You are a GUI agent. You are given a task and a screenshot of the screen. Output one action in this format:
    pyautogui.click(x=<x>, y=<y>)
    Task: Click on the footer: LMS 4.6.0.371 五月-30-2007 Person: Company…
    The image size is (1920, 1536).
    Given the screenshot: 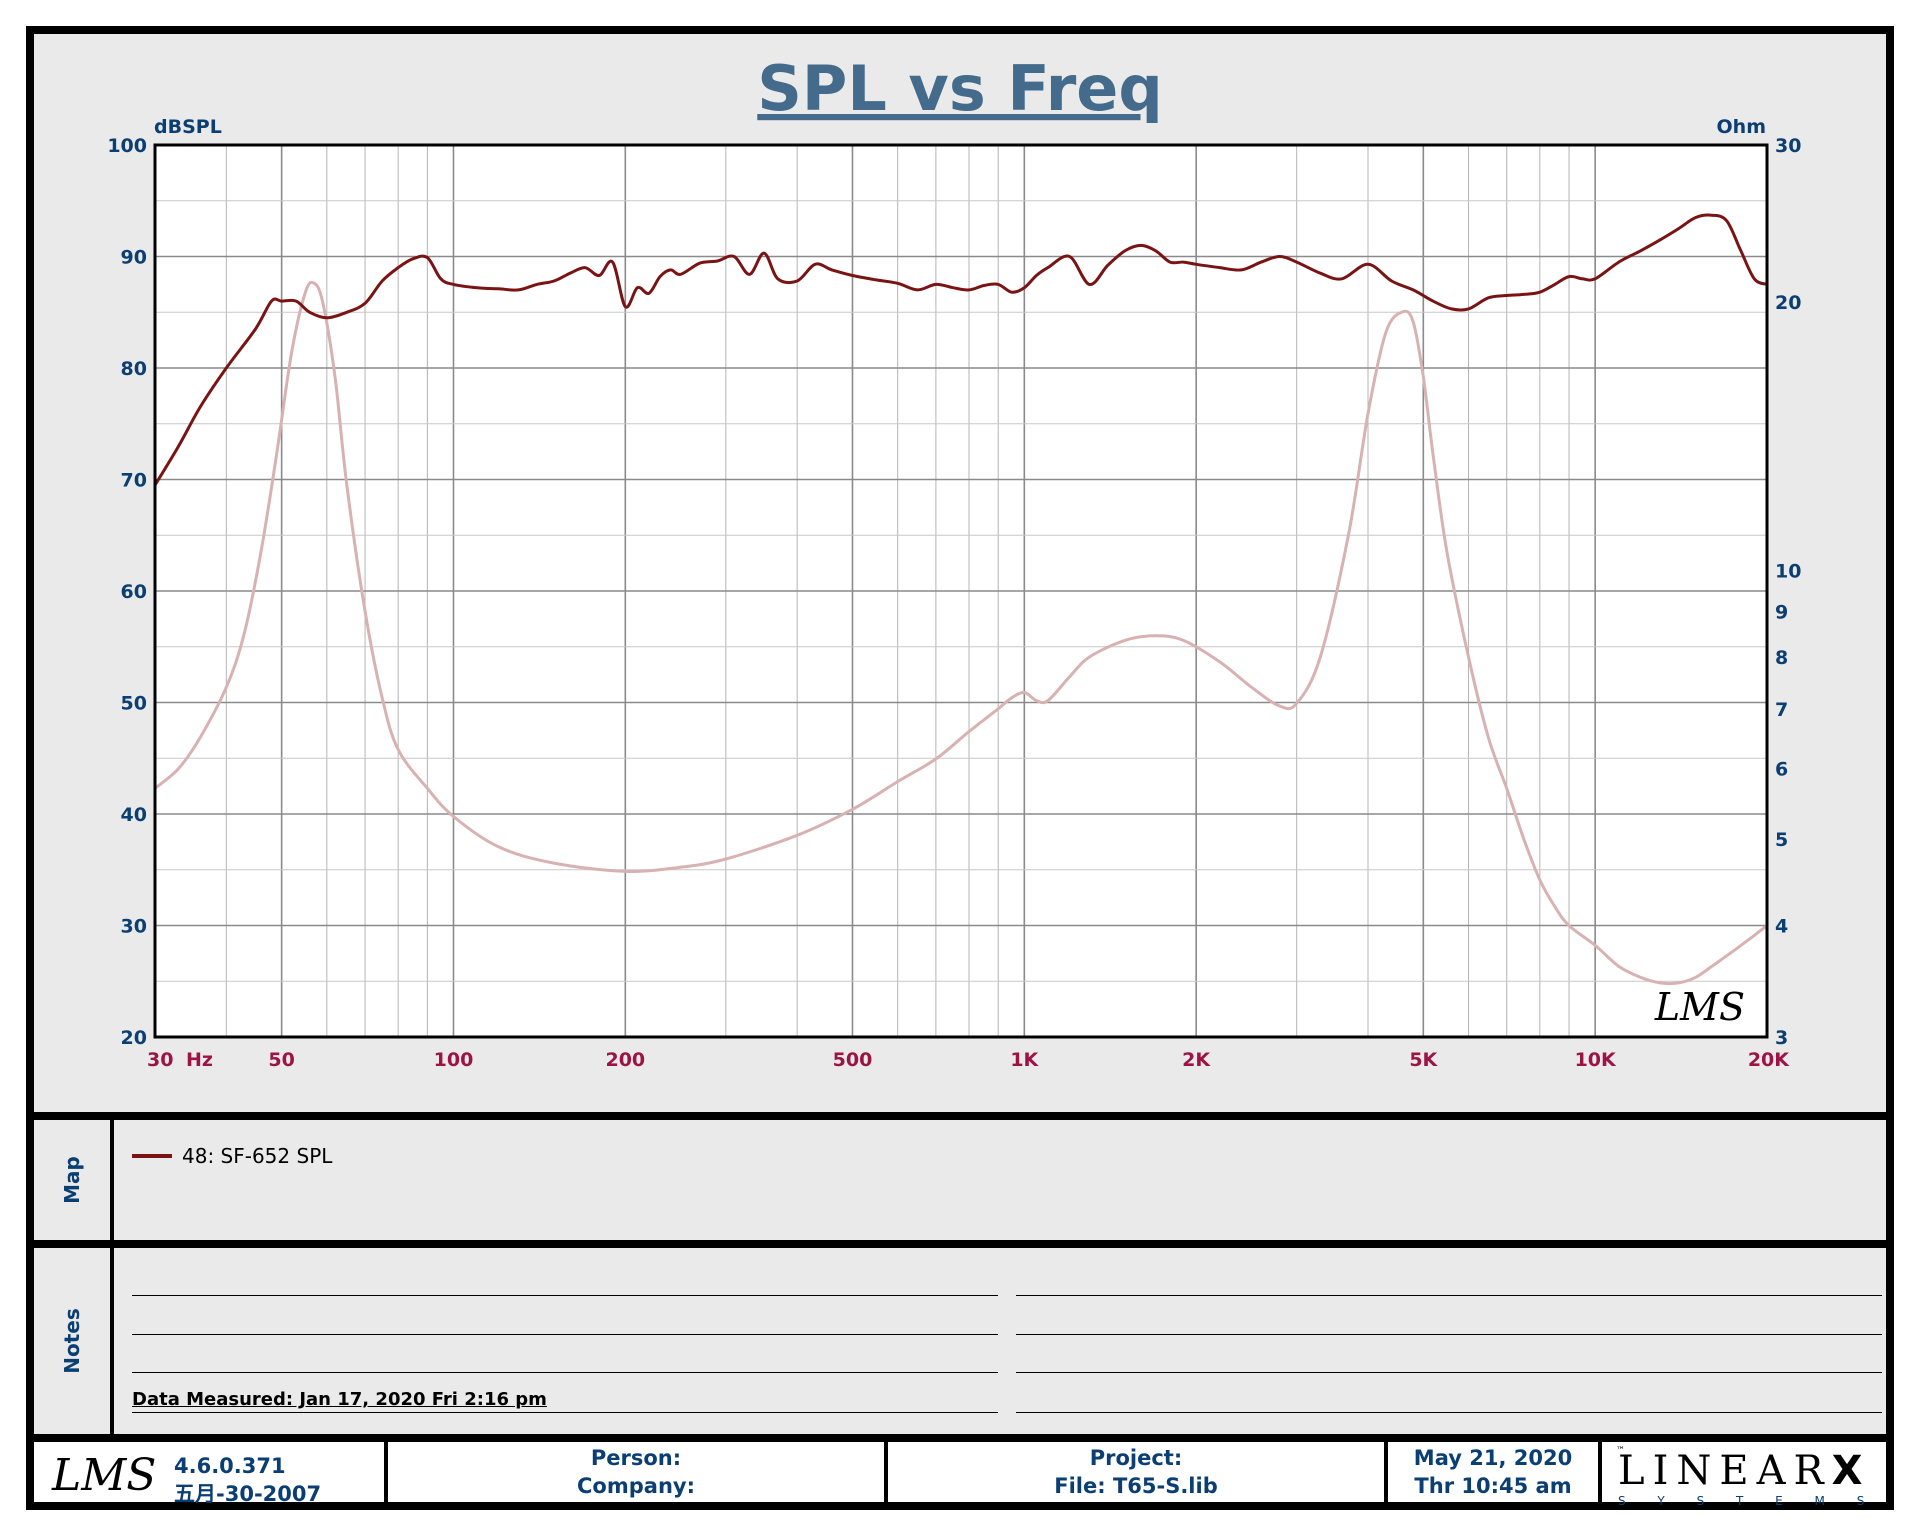 What is the action you would take?
    pyautogui.click(x=960, y=1472)
    